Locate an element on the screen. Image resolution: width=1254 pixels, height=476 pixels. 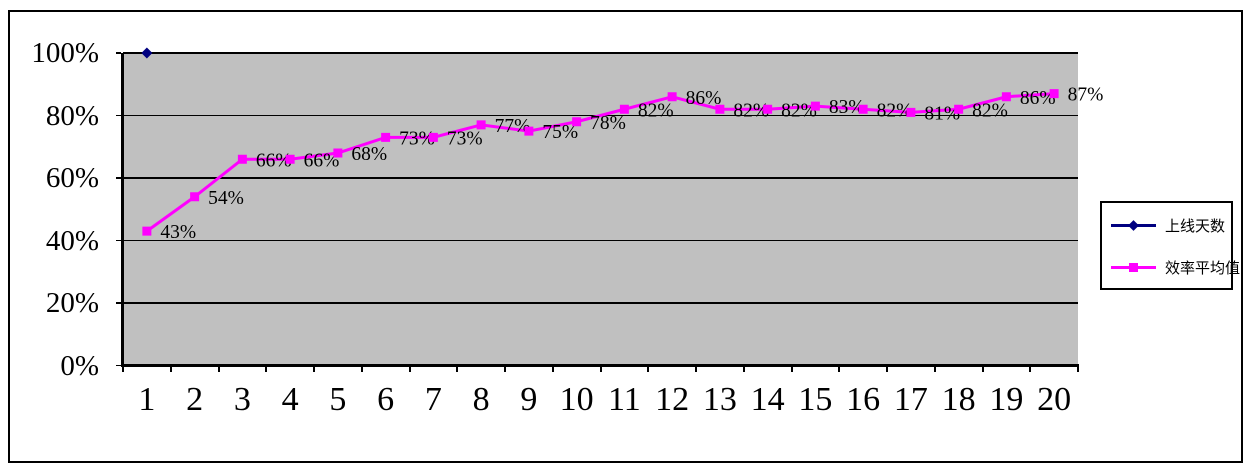
x-axis-line is located at coordinates (600, 365).